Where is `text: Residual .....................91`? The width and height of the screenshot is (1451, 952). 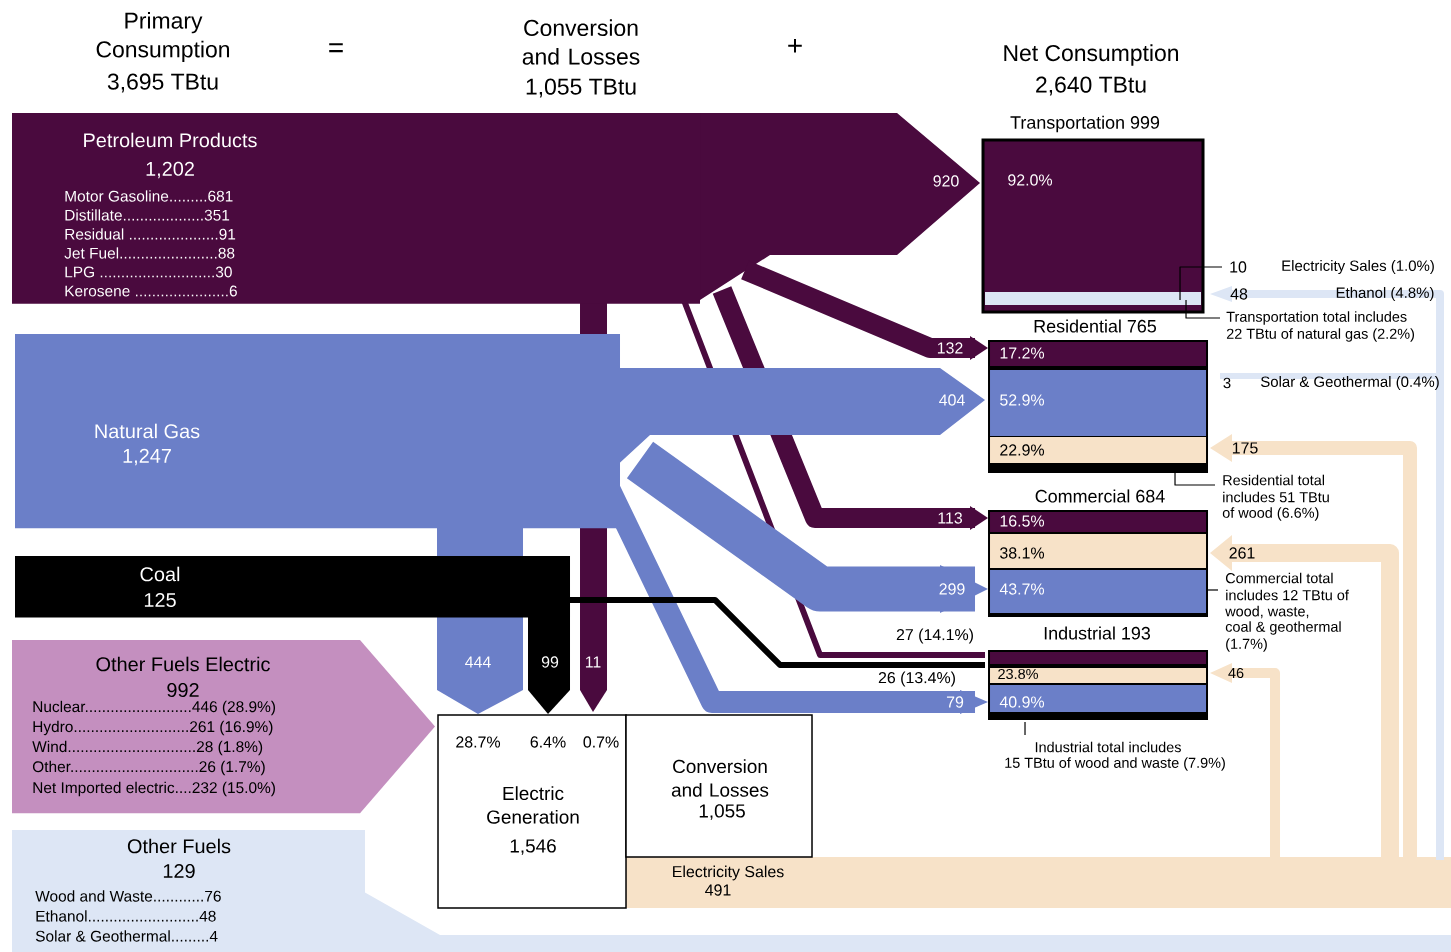 text: Residual .....................91 is located at coordinates (150, 234).